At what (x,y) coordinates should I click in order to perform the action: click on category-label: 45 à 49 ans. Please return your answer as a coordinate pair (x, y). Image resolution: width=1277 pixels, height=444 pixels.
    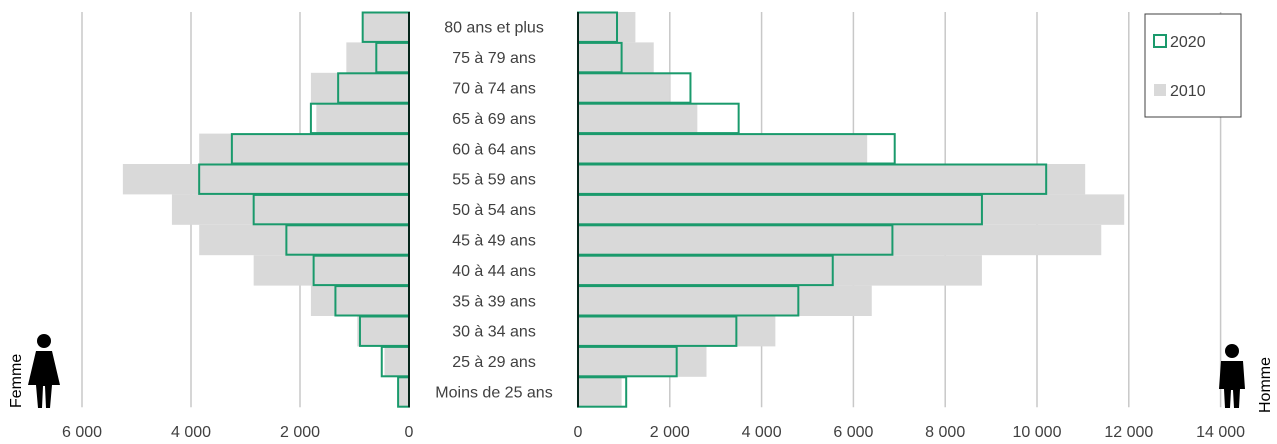
    Looking at the image, I should click on (494, 241).